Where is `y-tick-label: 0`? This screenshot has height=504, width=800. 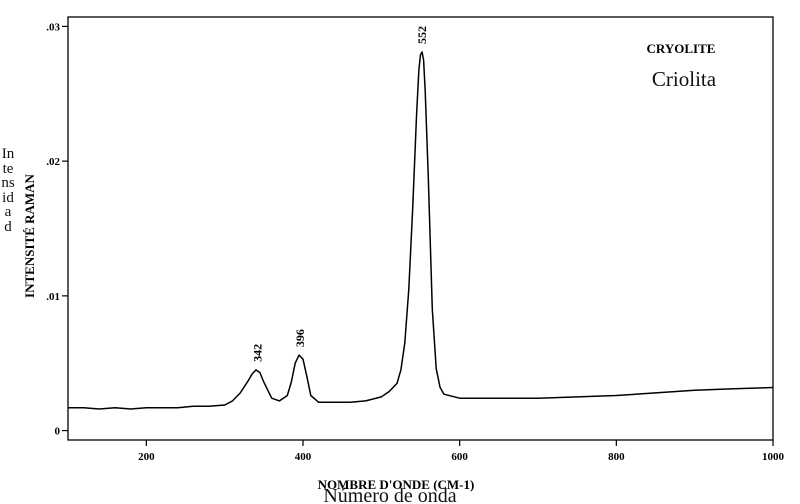
y-tick-label: 0 is located at coordinates (58, 432).